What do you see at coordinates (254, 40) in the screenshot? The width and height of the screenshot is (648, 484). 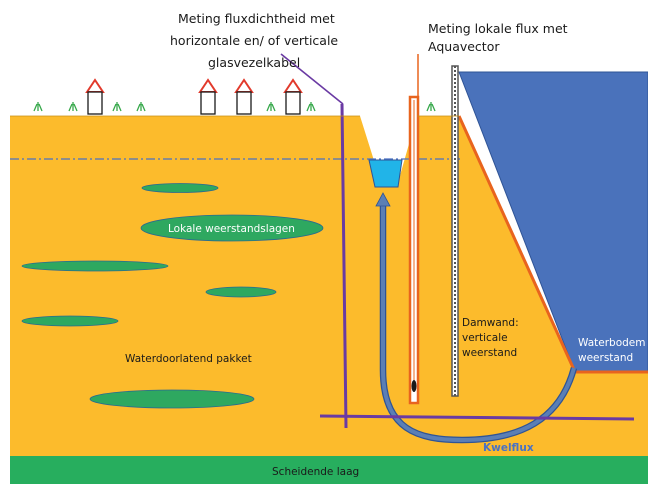 I see `fiber-label-line2: horizontale en/ of verticale` at bounding box center [254, 40].